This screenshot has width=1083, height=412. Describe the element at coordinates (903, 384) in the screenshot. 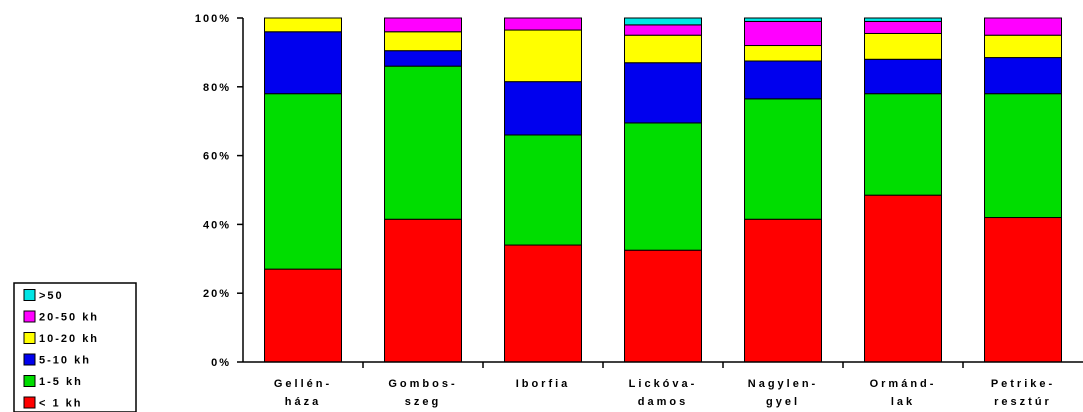

I see `x-tick-label: Ormánd-` at that location.